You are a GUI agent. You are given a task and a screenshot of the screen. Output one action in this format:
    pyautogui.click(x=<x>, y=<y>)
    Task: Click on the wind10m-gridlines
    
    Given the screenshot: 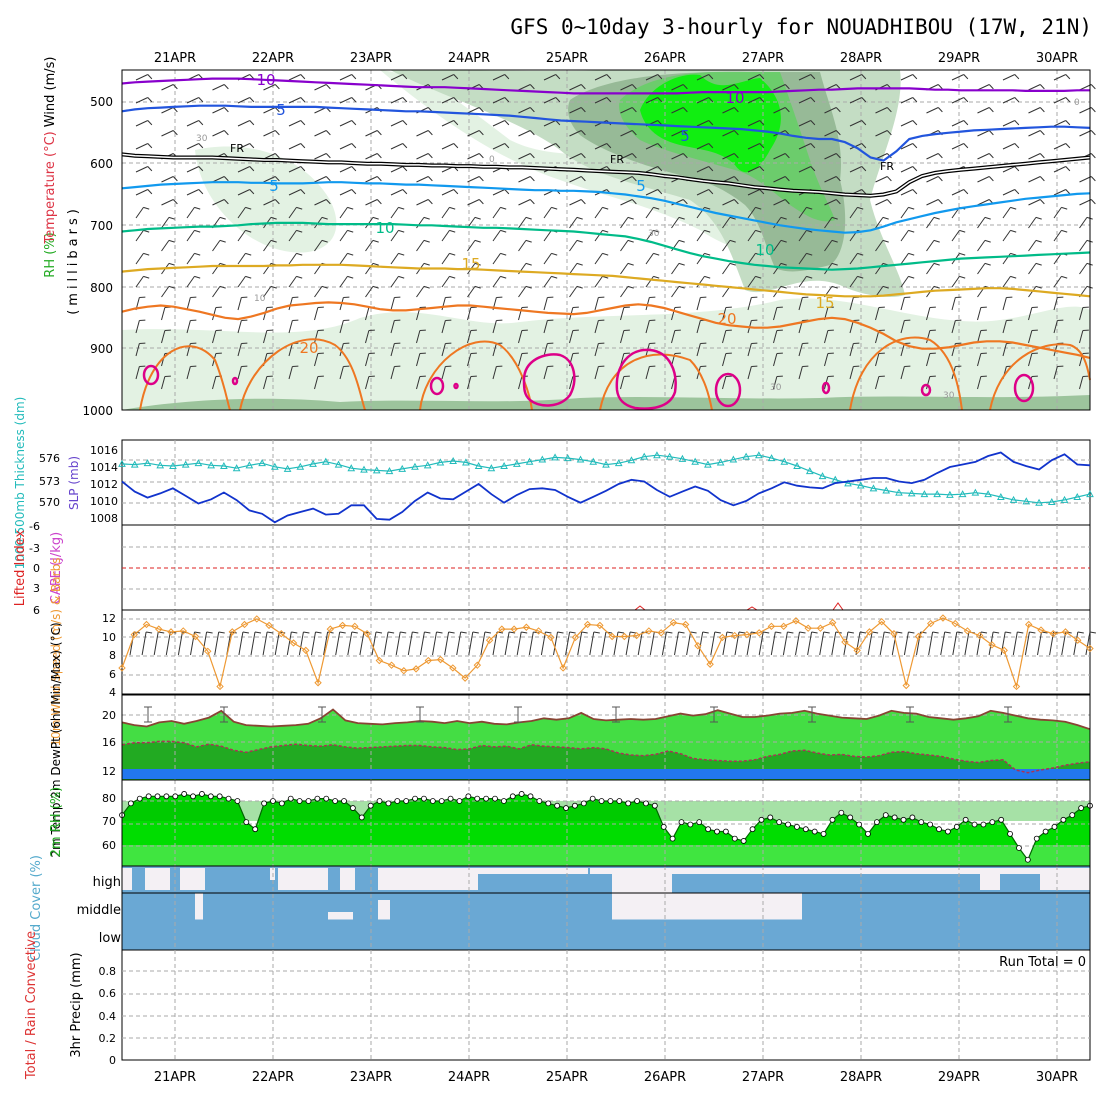 What is the action you would take?
    pyautogui.click(x=606, y=652)
    